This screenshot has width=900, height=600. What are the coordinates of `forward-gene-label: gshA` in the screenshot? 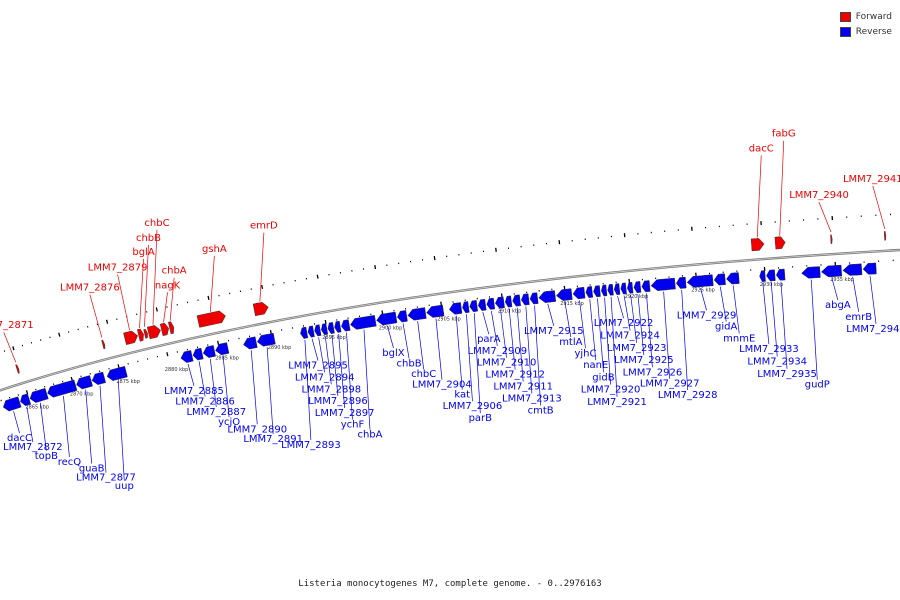 It's located at (214, 249).